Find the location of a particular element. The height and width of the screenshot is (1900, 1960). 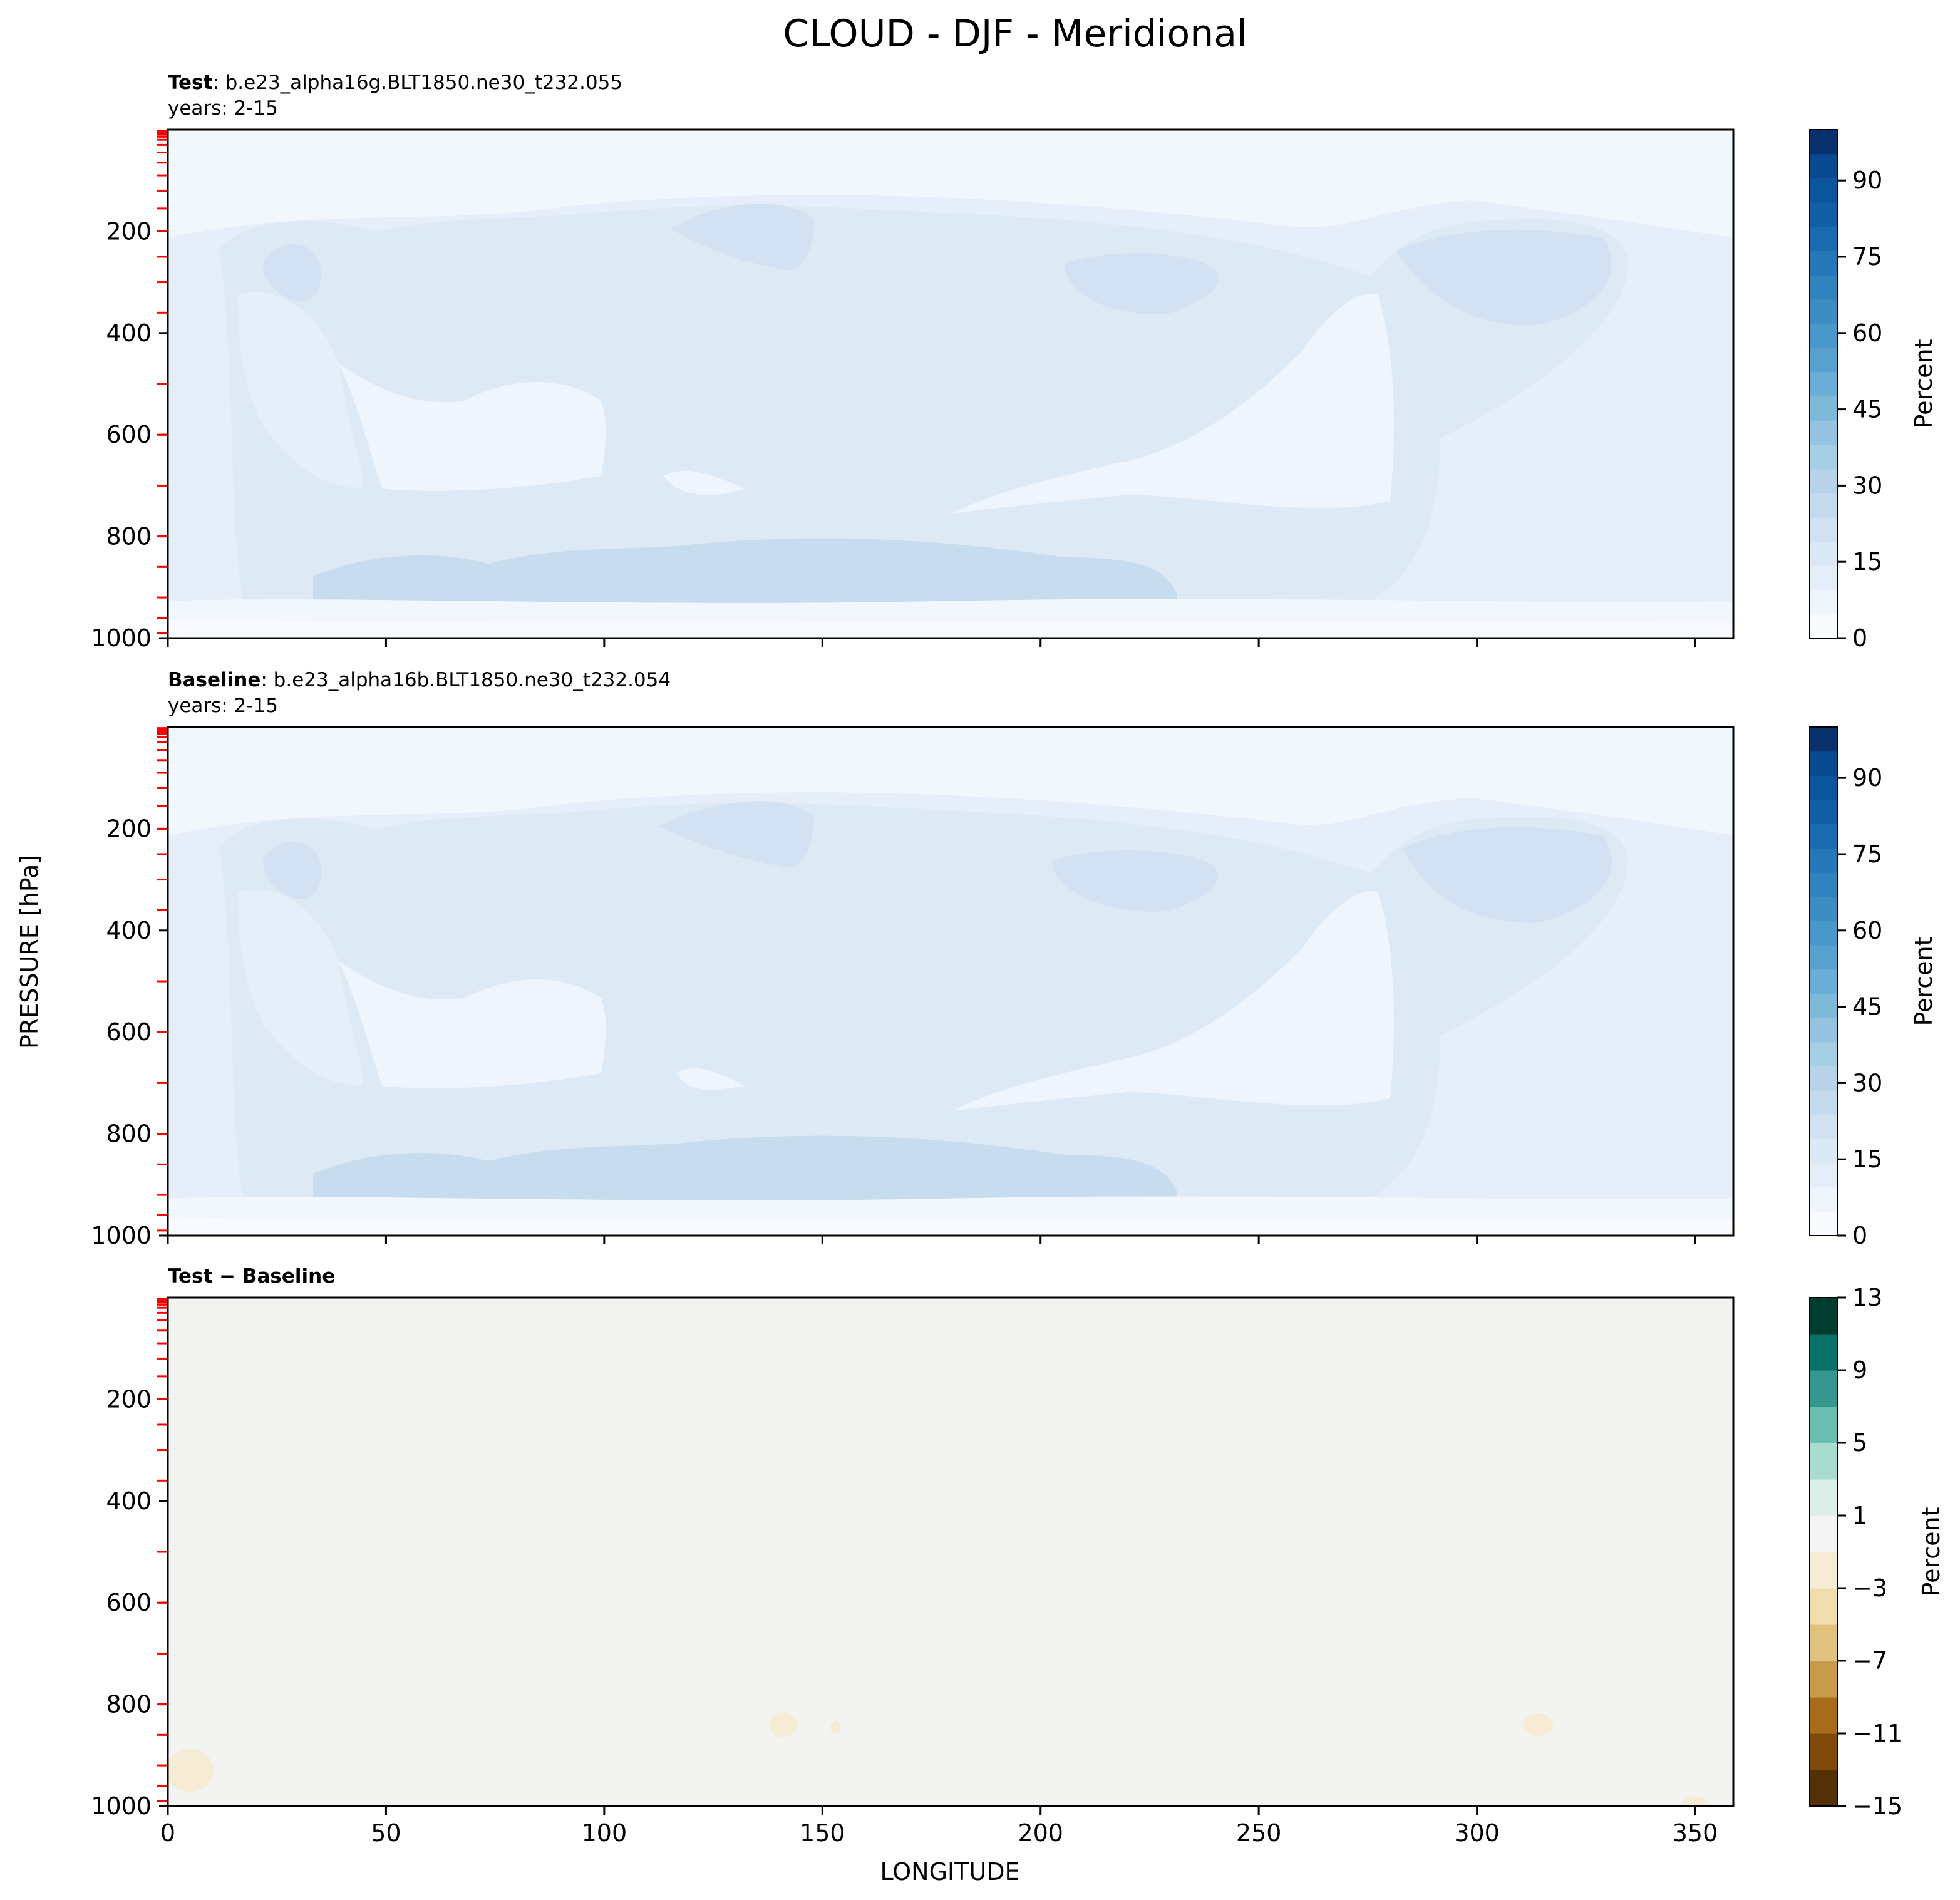

y-tick-label: 200 is located at coordinates (129, 231).